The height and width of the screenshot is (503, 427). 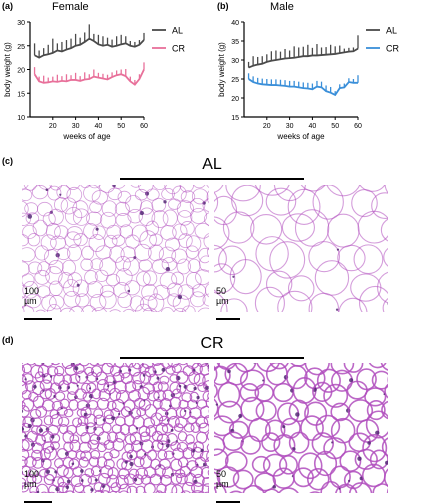 What do you see at coordinates (235, 23) in the screenshot?
I see `y-tick-label: 40` at bounding box center [235, 23].